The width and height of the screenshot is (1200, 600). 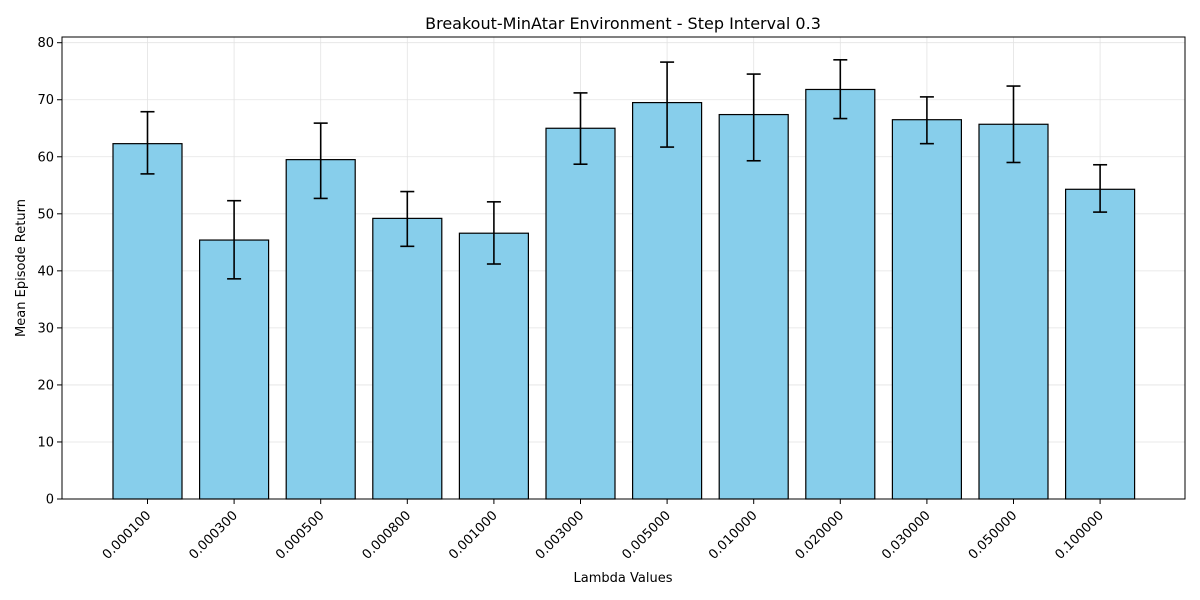 What do you see at coordinates (646, 535) in the screenshot?
I see `x-tick-label: 0.005000` at bounding box center [646, 535].